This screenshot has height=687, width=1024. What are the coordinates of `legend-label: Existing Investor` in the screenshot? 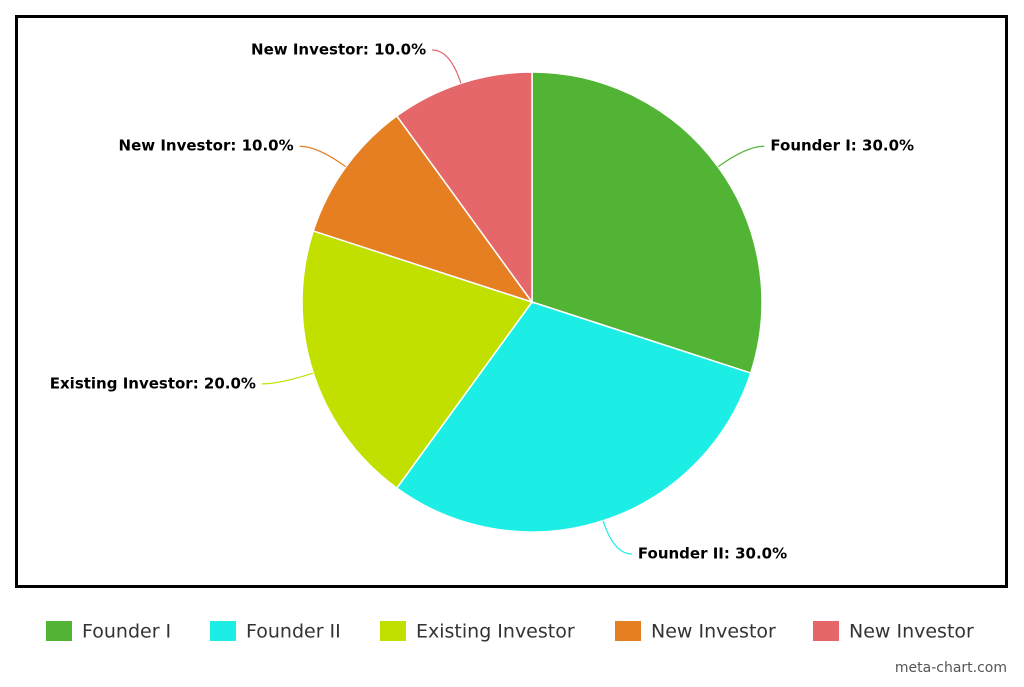 It's located at (495, 632).